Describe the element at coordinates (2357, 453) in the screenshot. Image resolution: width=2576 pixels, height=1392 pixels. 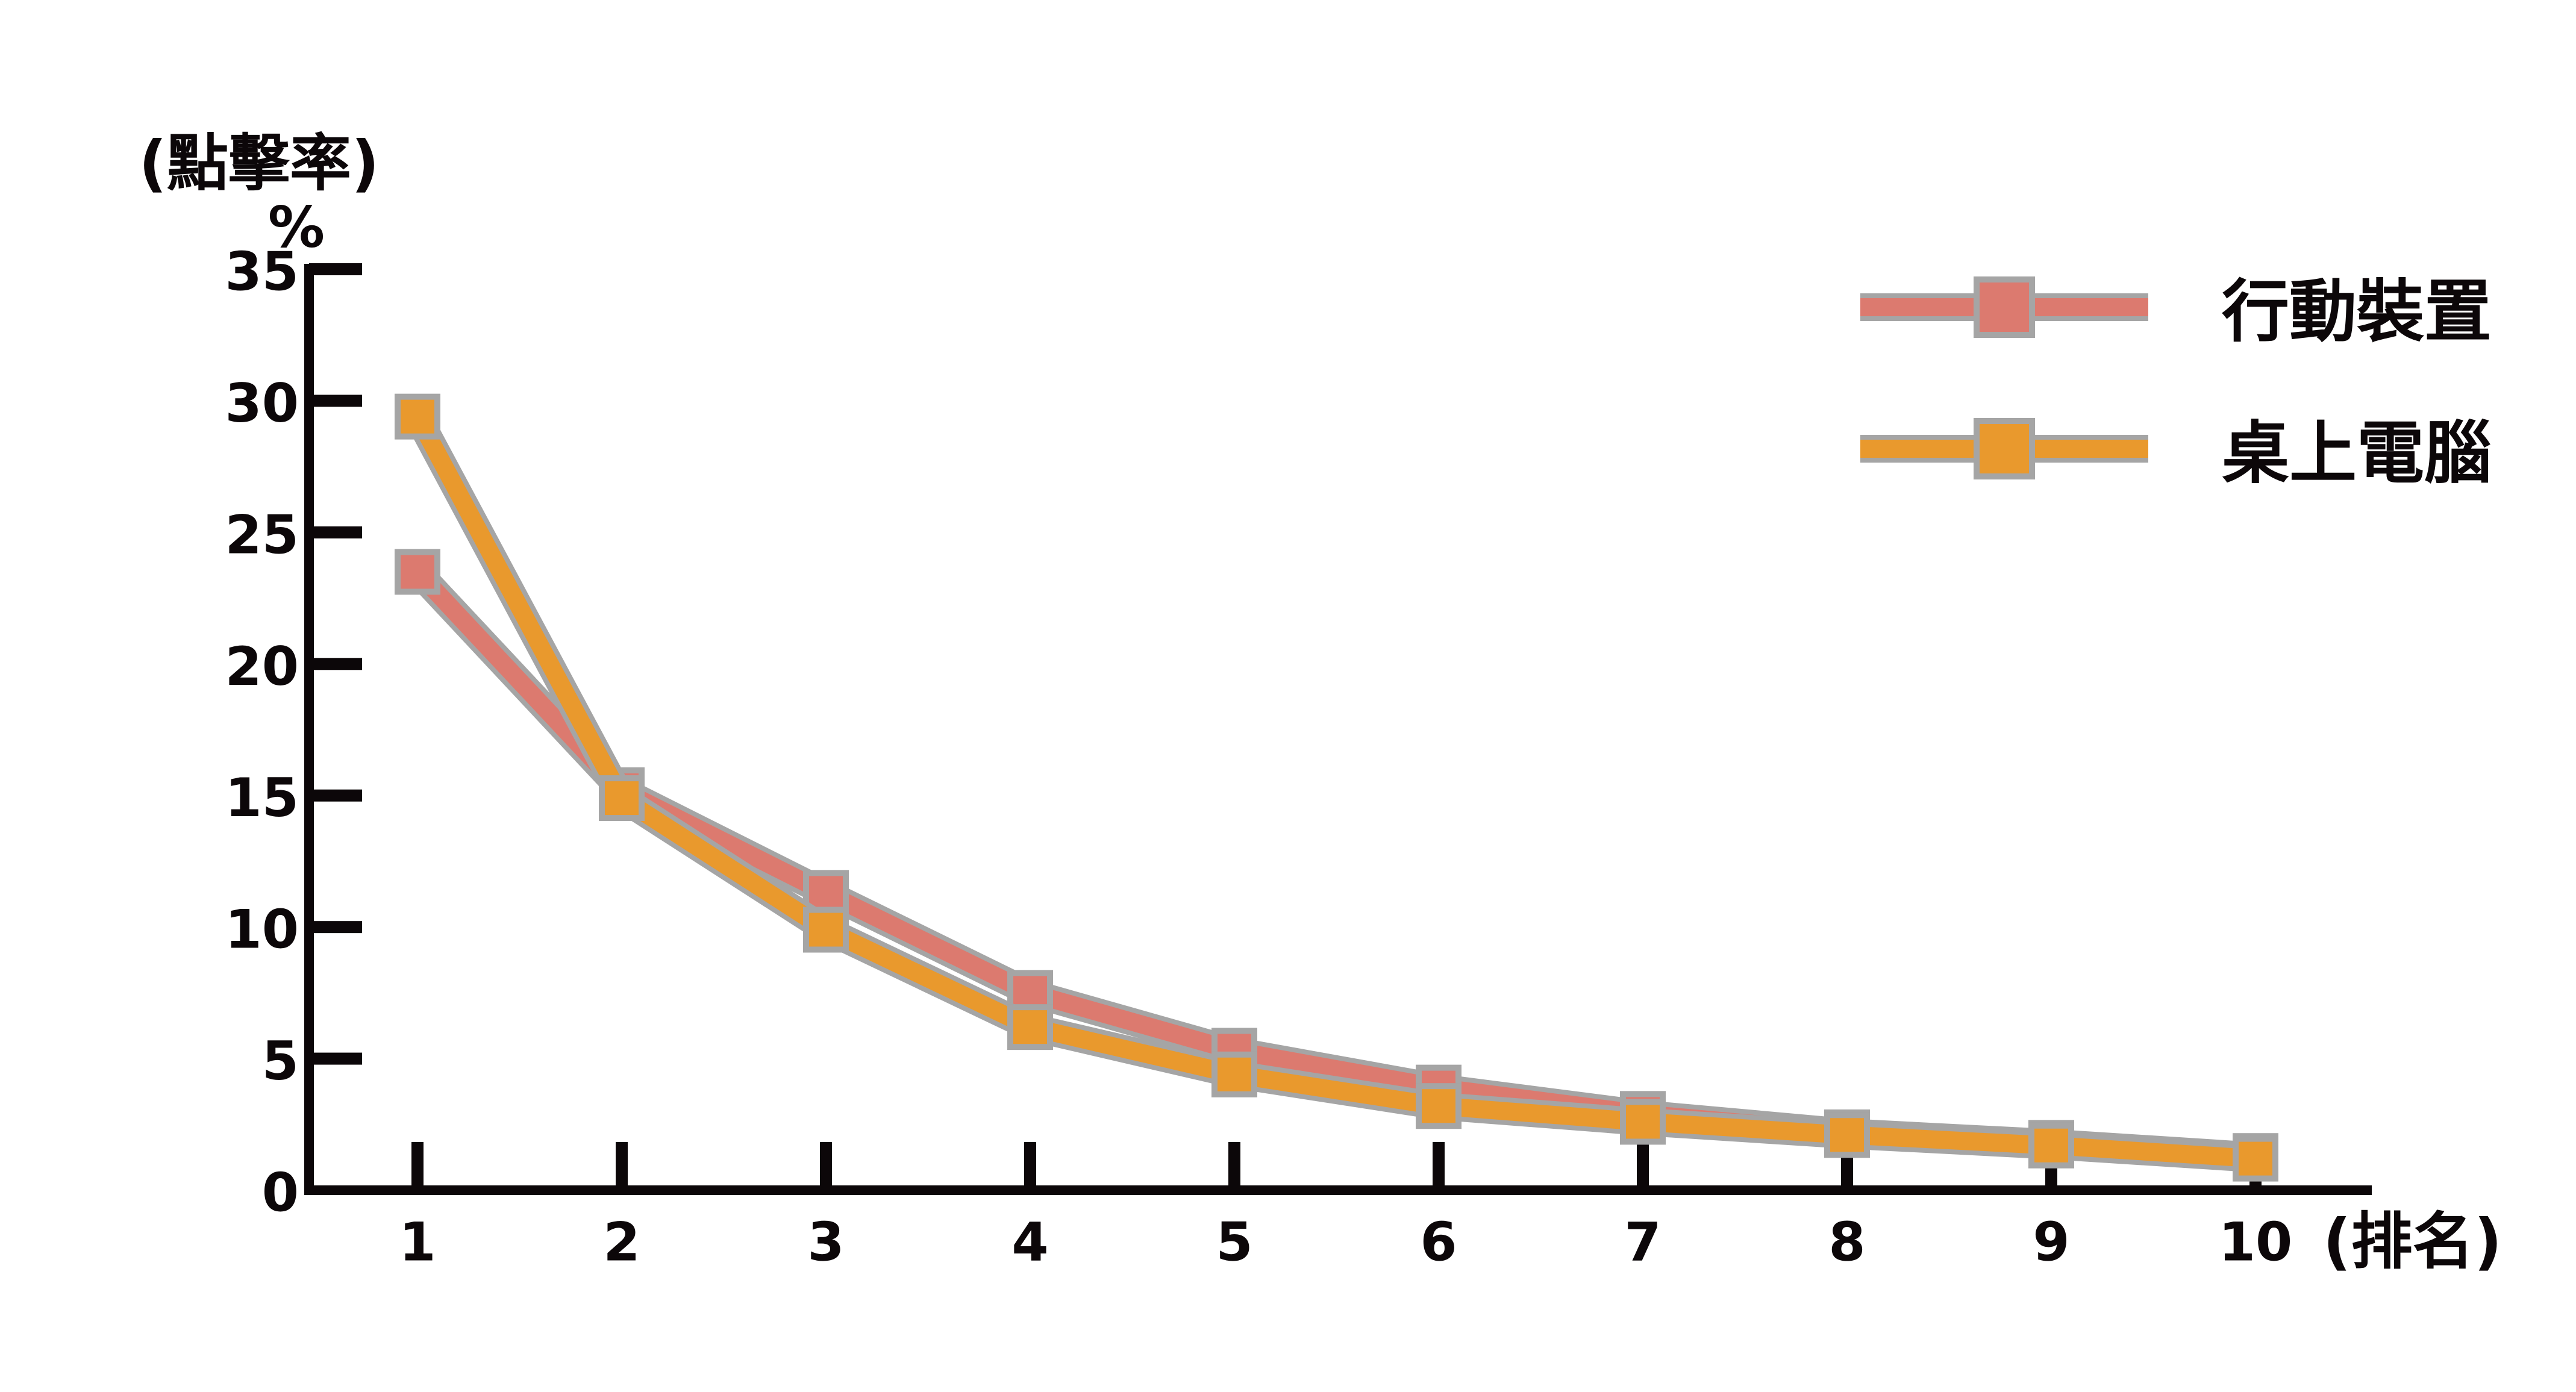
I see `legend-label-desktop: 桌上電腦` at that location.